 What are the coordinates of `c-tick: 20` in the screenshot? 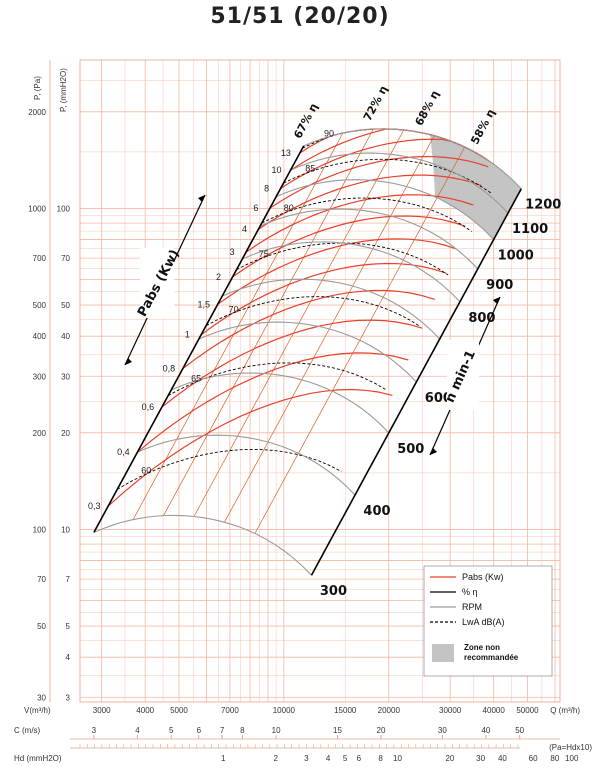 It's located at (381, 730).